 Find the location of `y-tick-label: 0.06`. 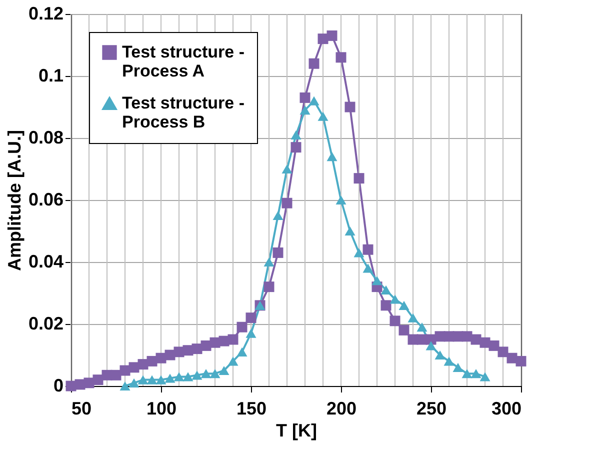

y-tick-label: 0.06 is located at coordinates (46, 200).